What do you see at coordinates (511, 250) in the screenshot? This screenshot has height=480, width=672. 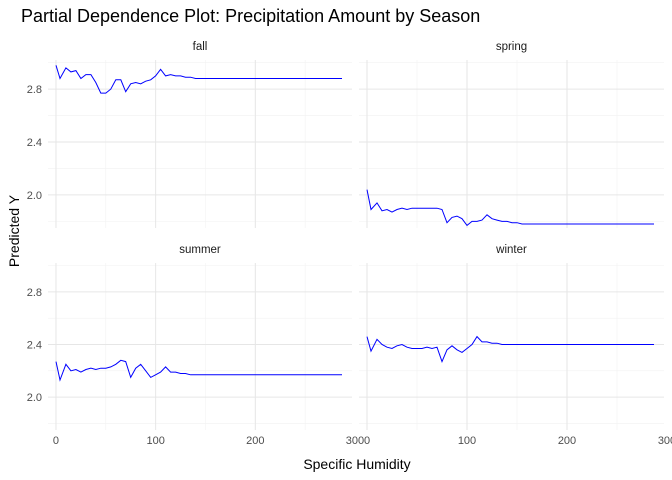 I see `facet-label-winter: winter` at bounding box center [511, 250].